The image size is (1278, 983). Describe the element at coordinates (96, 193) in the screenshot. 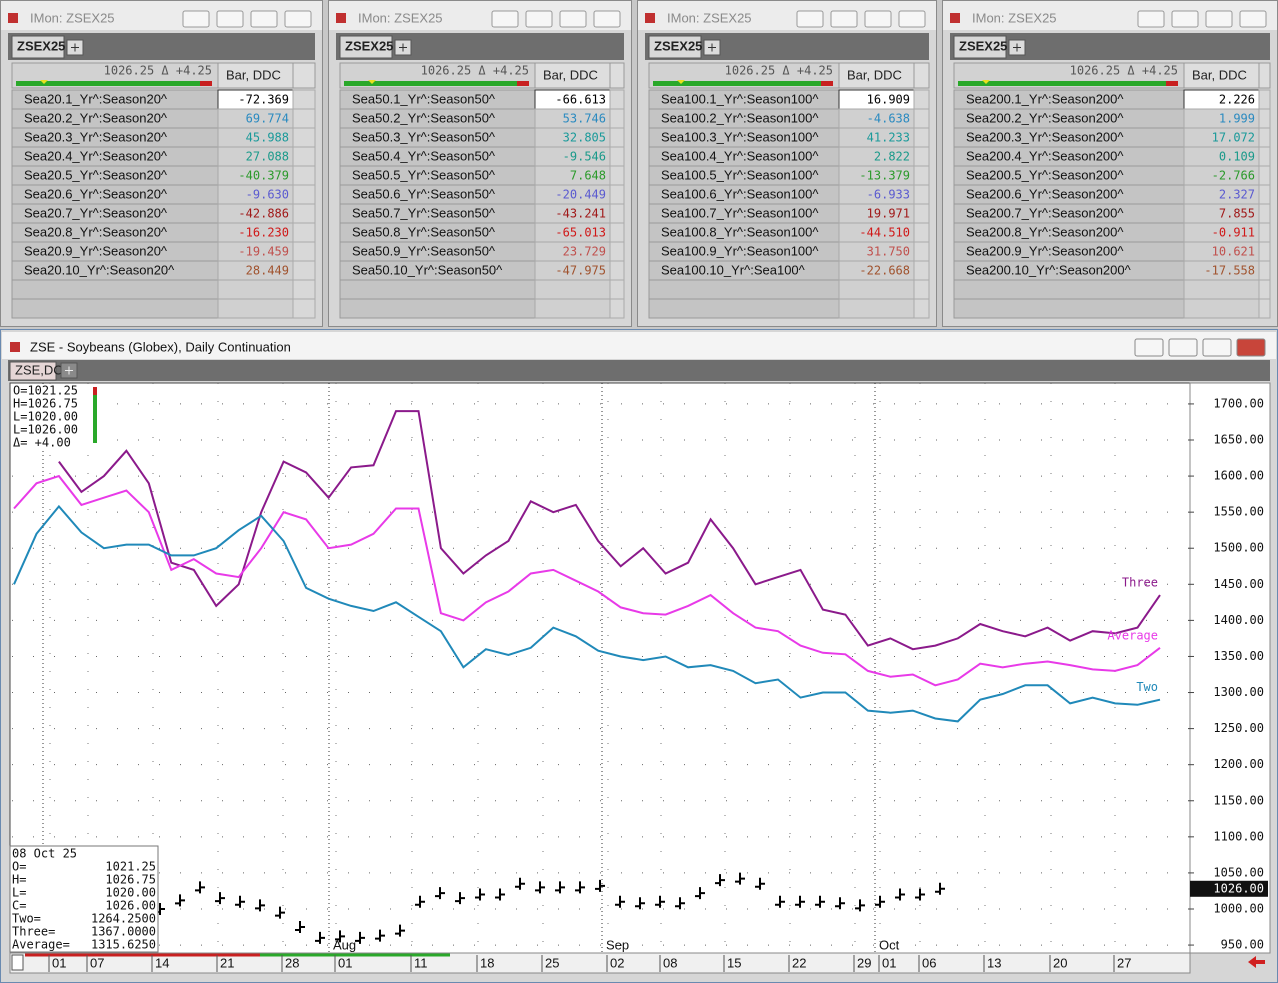

I see `row-name: Sea20.6_Yr^:Season20^` at that location.